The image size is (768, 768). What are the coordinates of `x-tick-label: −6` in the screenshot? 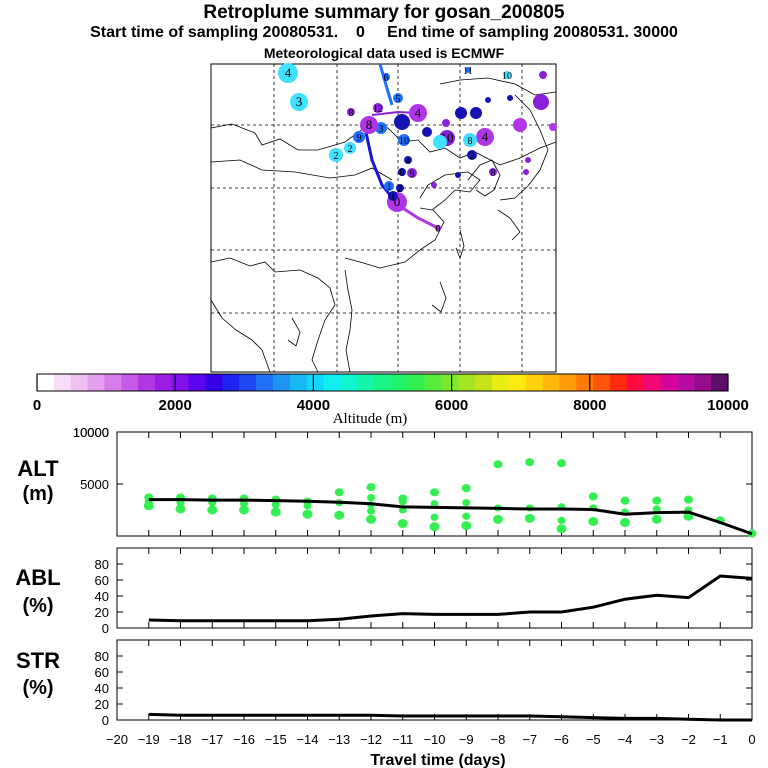 It's located at (561, 739).